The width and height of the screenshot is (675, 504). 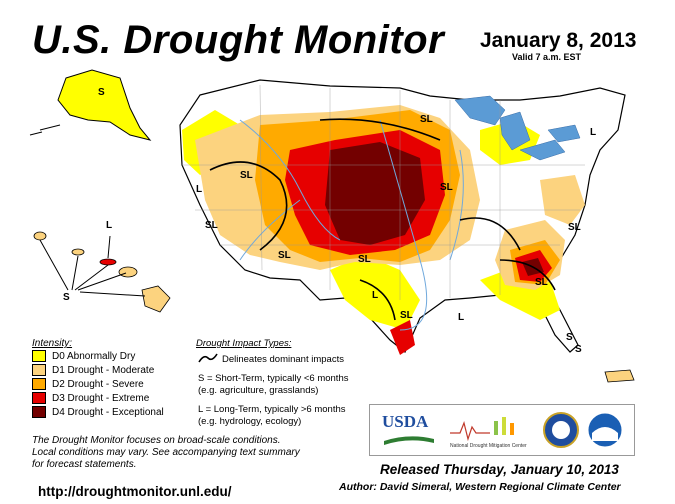 What do you see at coordinates (108, 412) in the screenshot?
I see `legend-label-d4: D4 Drought - Exceptional` at bounding box center [108, 412].